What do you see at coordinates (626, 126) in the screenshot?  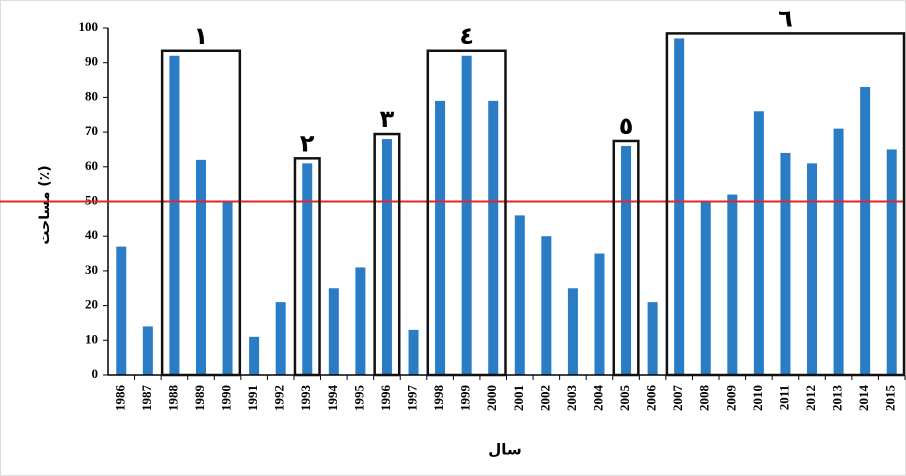 I see `group-label: ٥` at bounding box center [626, 126].